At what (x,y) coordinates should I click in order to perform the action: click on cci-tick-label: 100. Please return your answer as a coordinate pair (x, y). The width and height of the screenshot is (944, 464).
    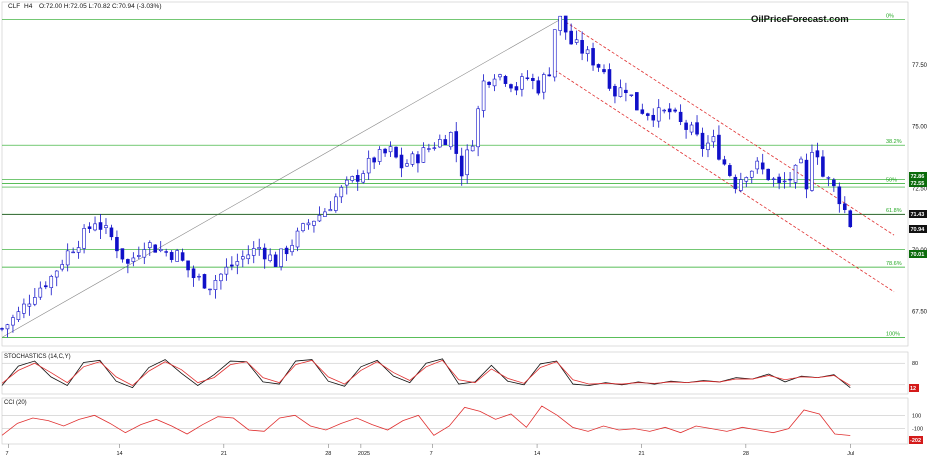
    Looking at the image, I should click on (916, 416).